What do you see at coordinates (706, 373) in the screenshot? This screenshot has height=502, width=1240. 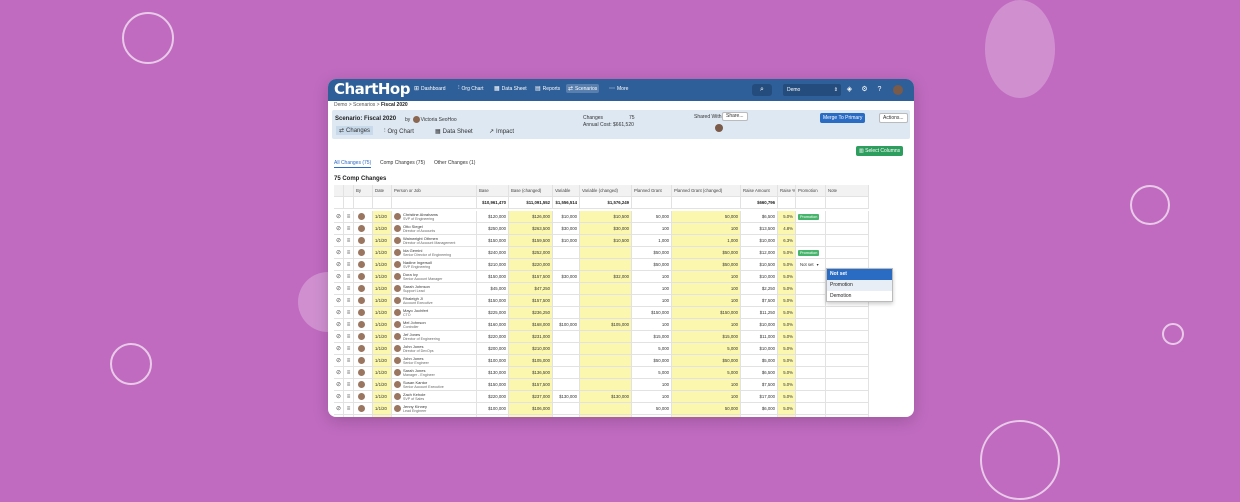 I see `grant-changed-cell: 5,000` at bounding box center [706, 373].